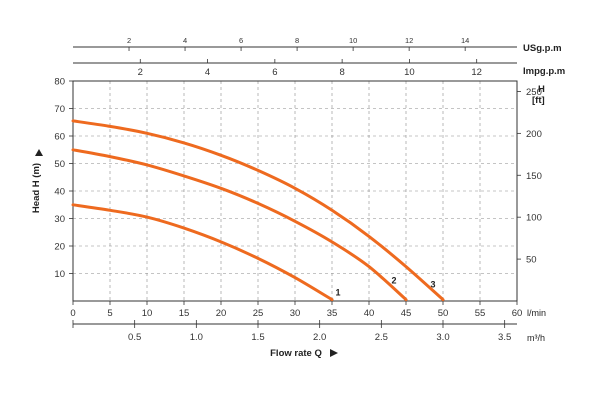  I want to click on x-tick-label: 15, so click(184, 313).